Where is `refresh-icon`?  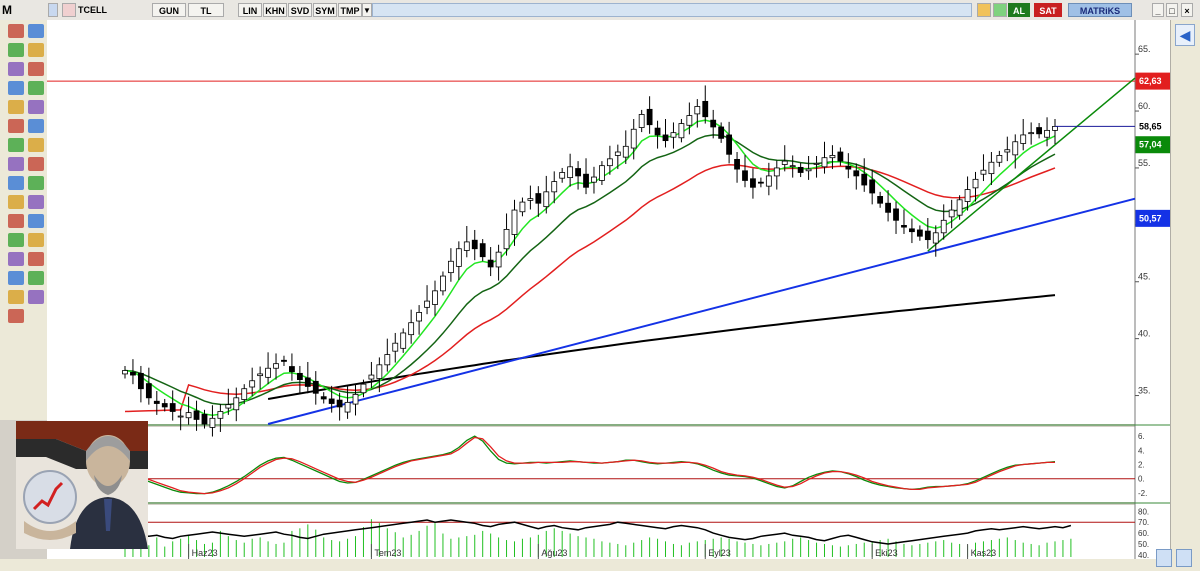
refresh-icon is located at coordinates (984, 10).